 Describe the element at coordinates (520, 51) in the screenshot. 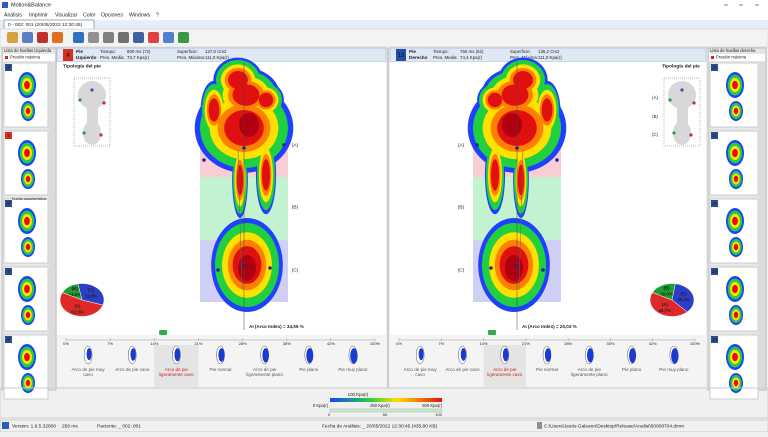

I see `stat-label: Superficie:` at that location.